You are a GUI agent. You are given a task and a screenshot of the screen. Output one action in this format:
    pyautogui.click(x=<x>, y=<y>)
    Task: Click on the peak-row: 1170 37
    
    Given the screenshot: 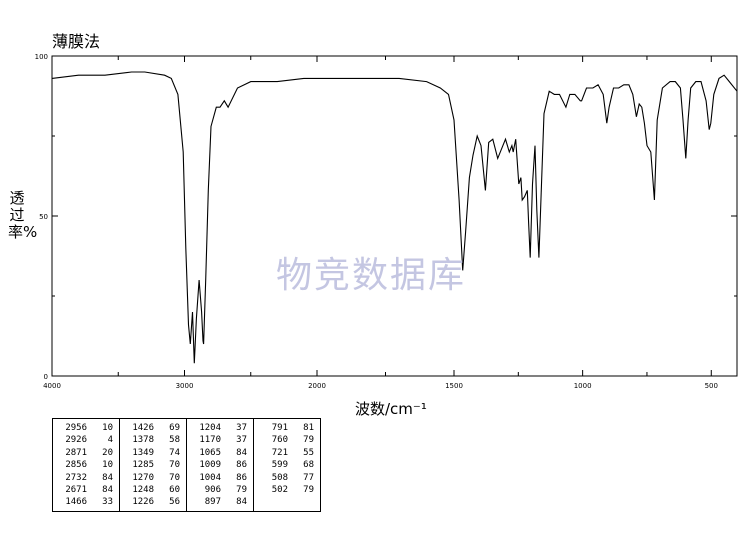 What is the action you would take?
    pyautogui.click(x=221, y=440)
    